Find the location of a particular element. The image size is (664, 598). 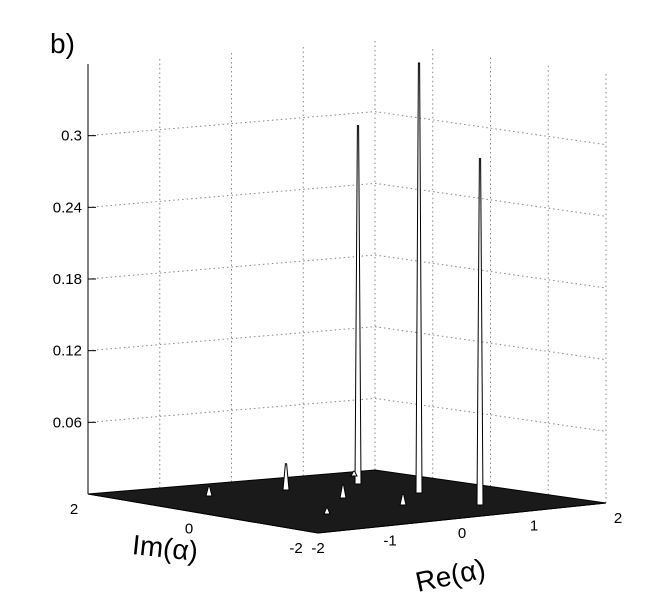

x-tick-label: 0 is located at coordinates (462, 533).